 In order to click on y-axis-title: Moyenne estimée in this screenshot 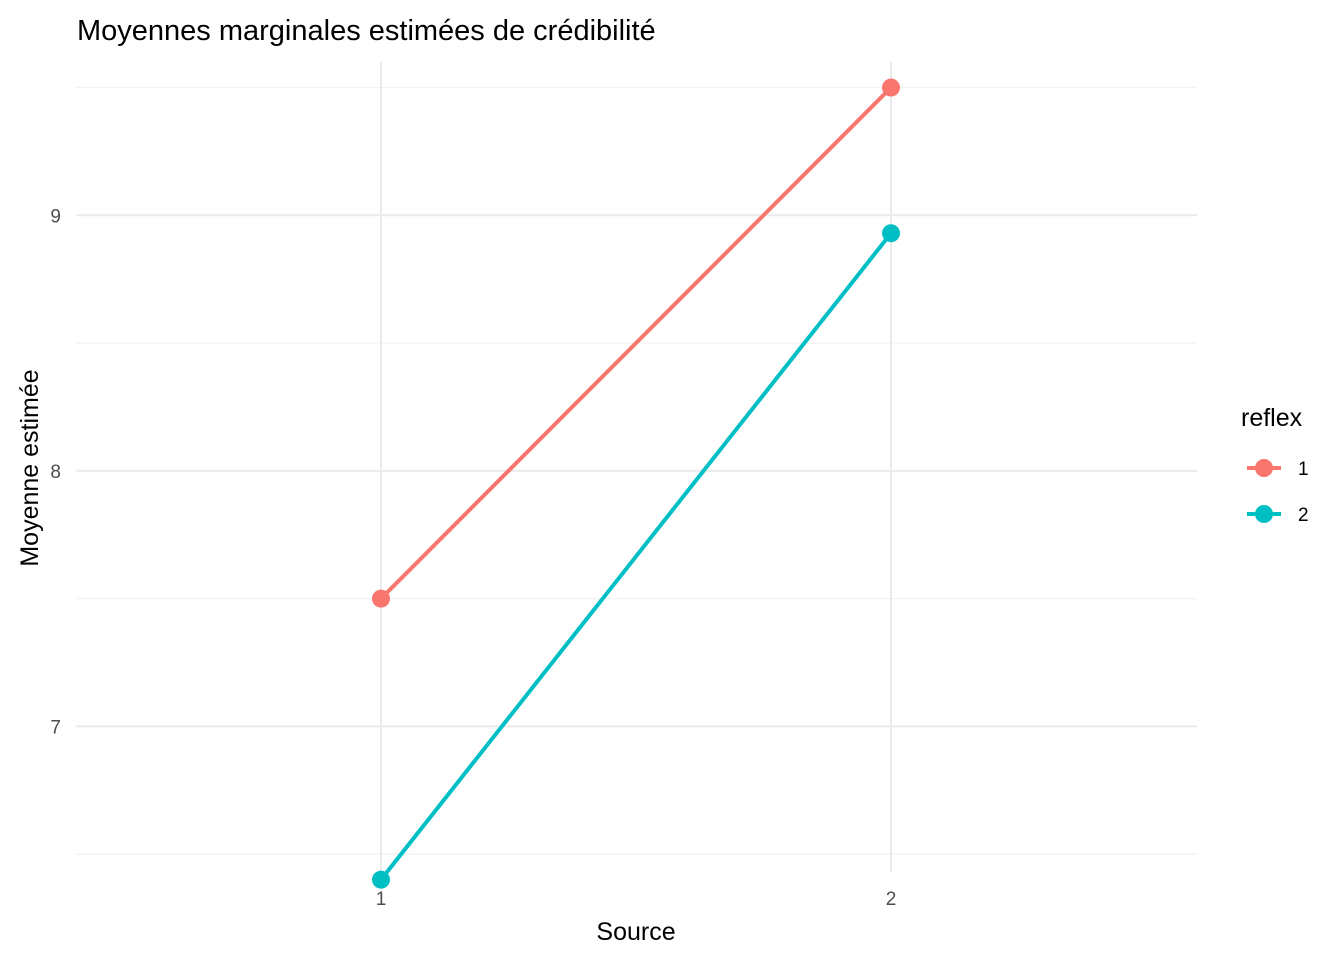, I will do `click(30, 467)`.